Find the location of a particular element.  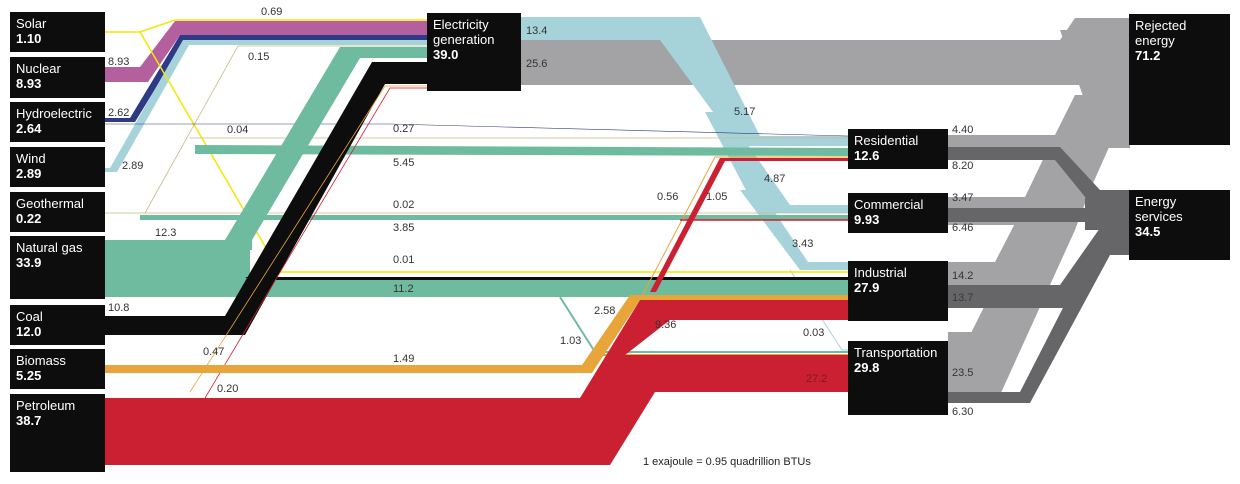

node-rejected-energy: Rejected energy 71.2 is located at coordinates (1179, 79).